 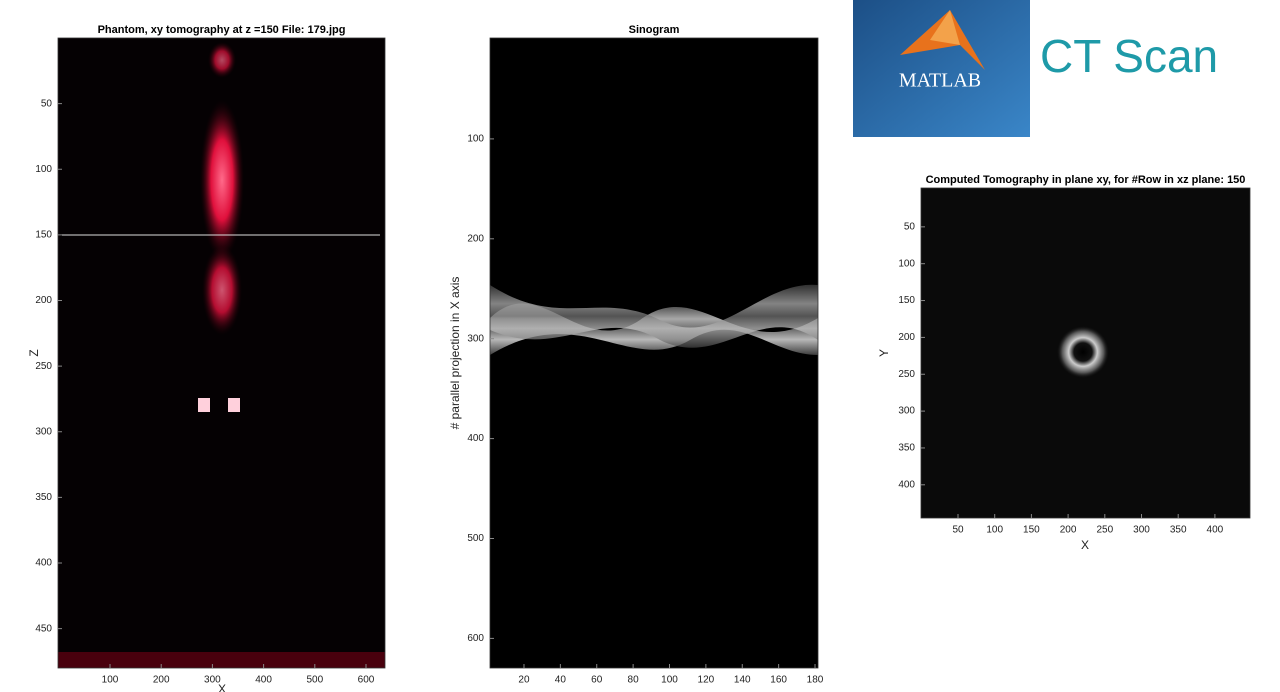 I want to click on x-tick-label: 600, so click(x=366, y=680).